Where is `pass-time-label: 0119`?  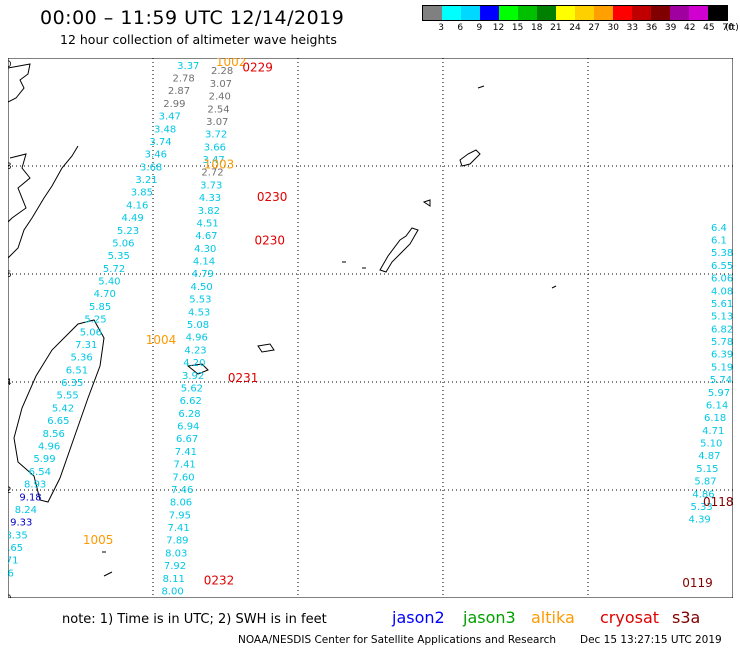
pass-time-label: 0119 is located at coordinates (697, 583).